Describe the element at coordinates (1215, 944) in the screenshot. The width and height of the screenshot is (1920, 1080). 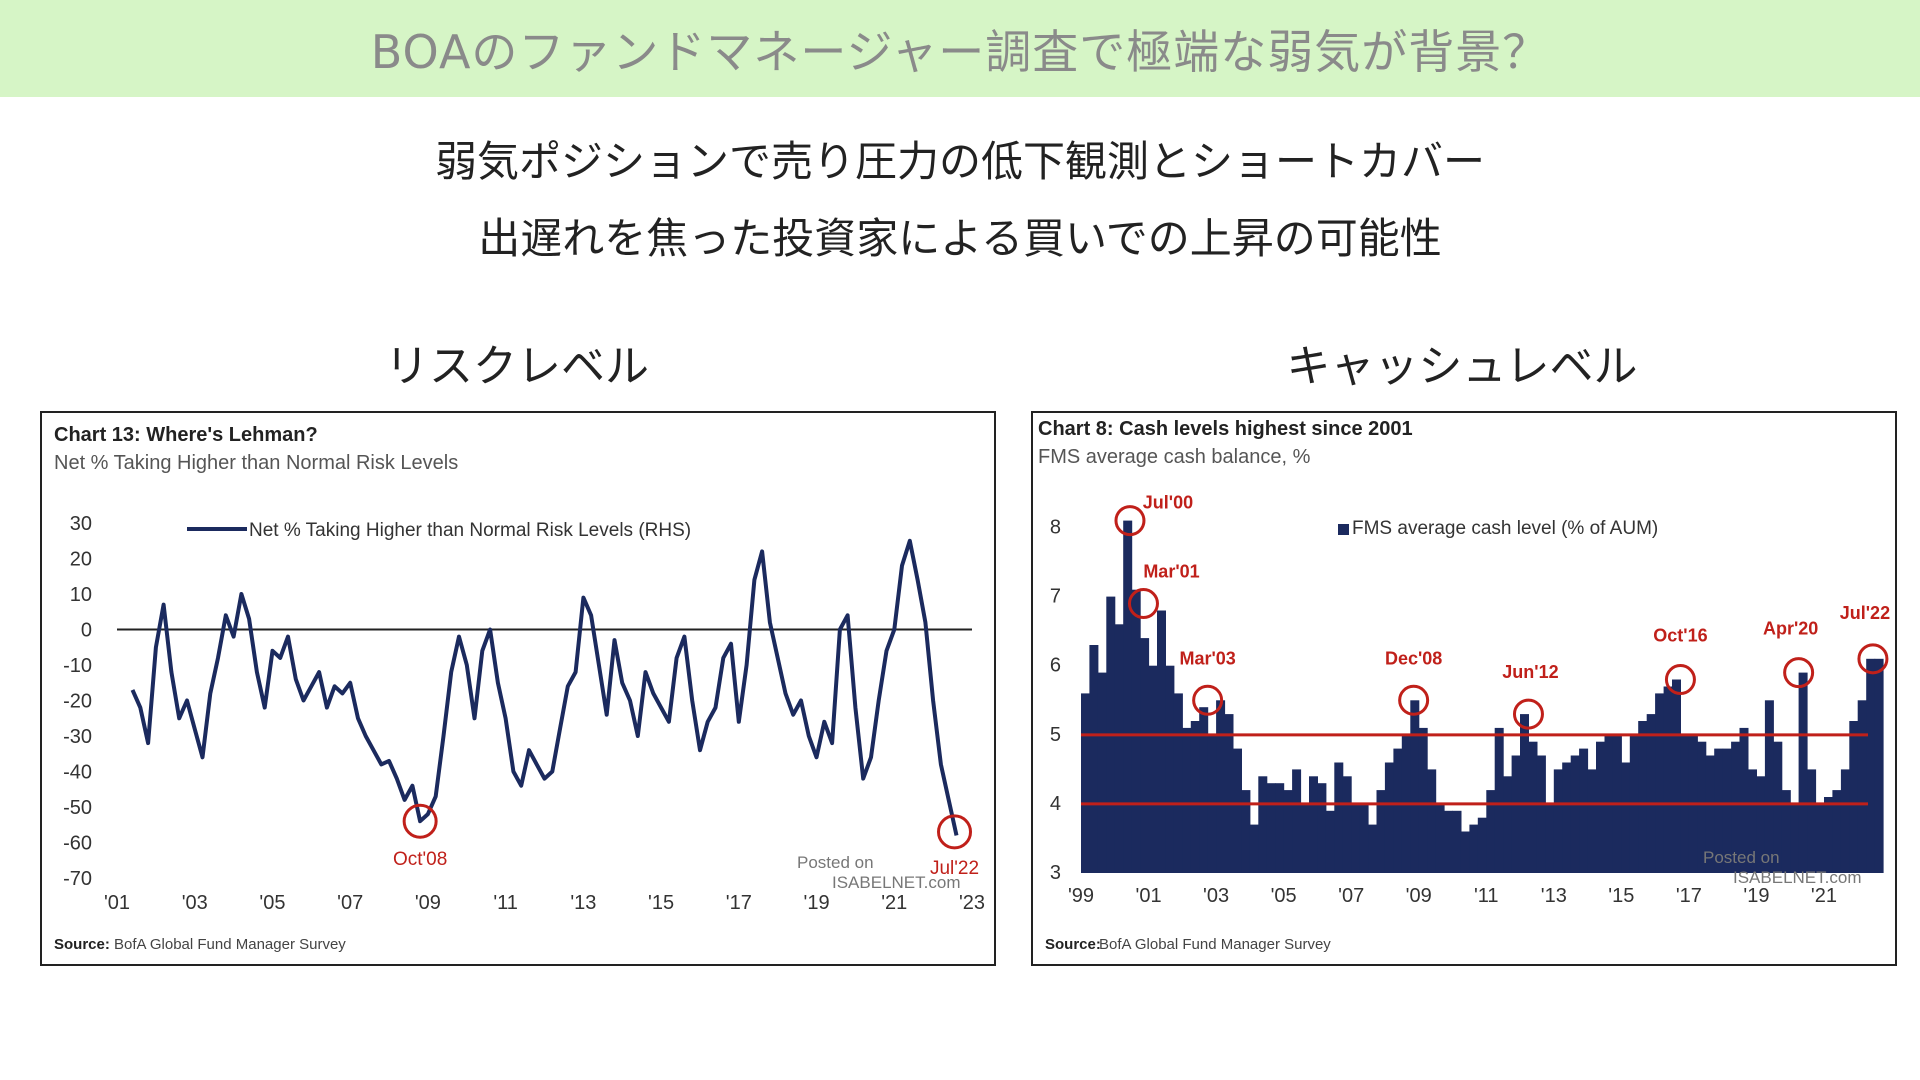
I see `cash-source: BofA Global Fund Manager Survey` at that location.